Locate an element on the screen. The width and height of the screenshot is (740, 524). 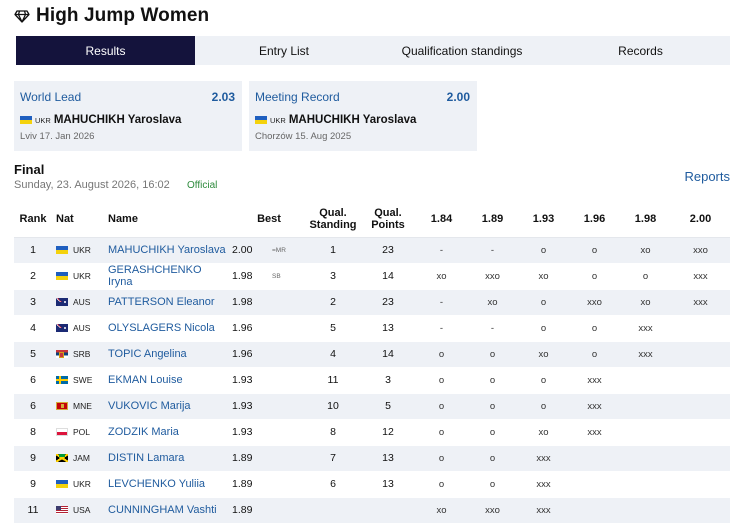
athlete-link: CUNNINGHAM Vashti is located at coordinates (162, 510).